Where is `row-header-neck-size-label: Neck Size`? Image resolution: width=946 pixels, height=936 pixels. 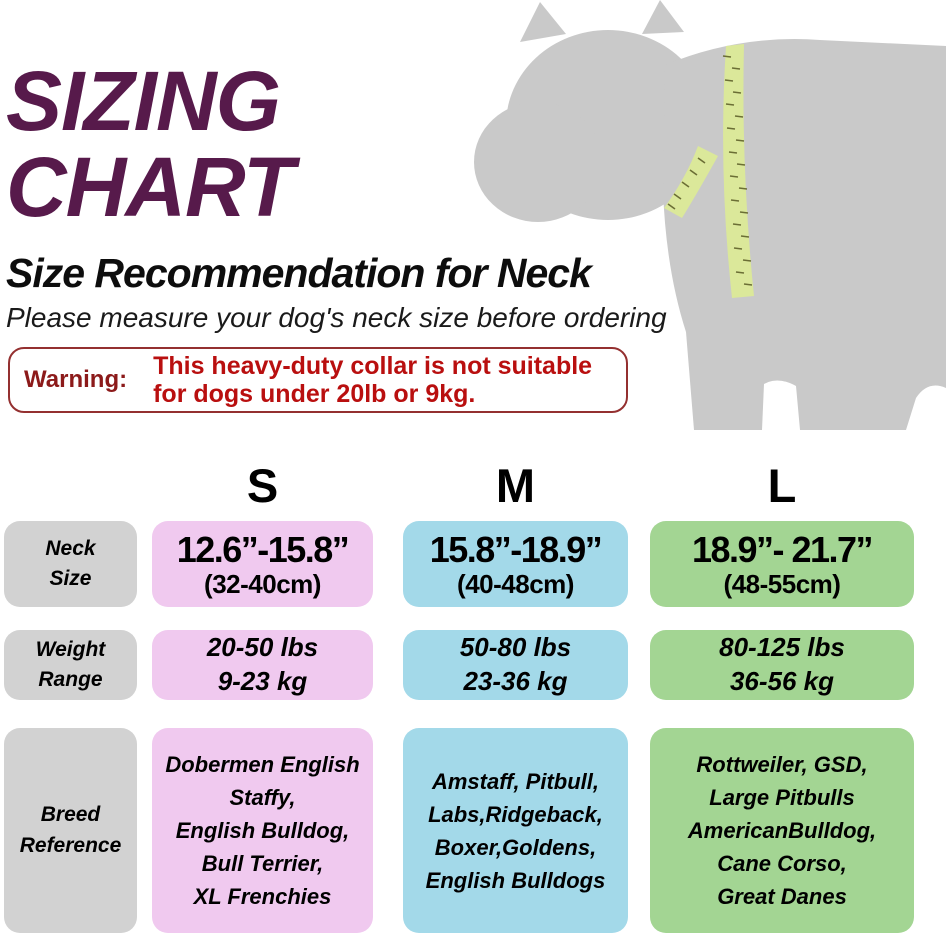 row-header-neck-size-label: Neck Size is located at coordinates (70, 563).